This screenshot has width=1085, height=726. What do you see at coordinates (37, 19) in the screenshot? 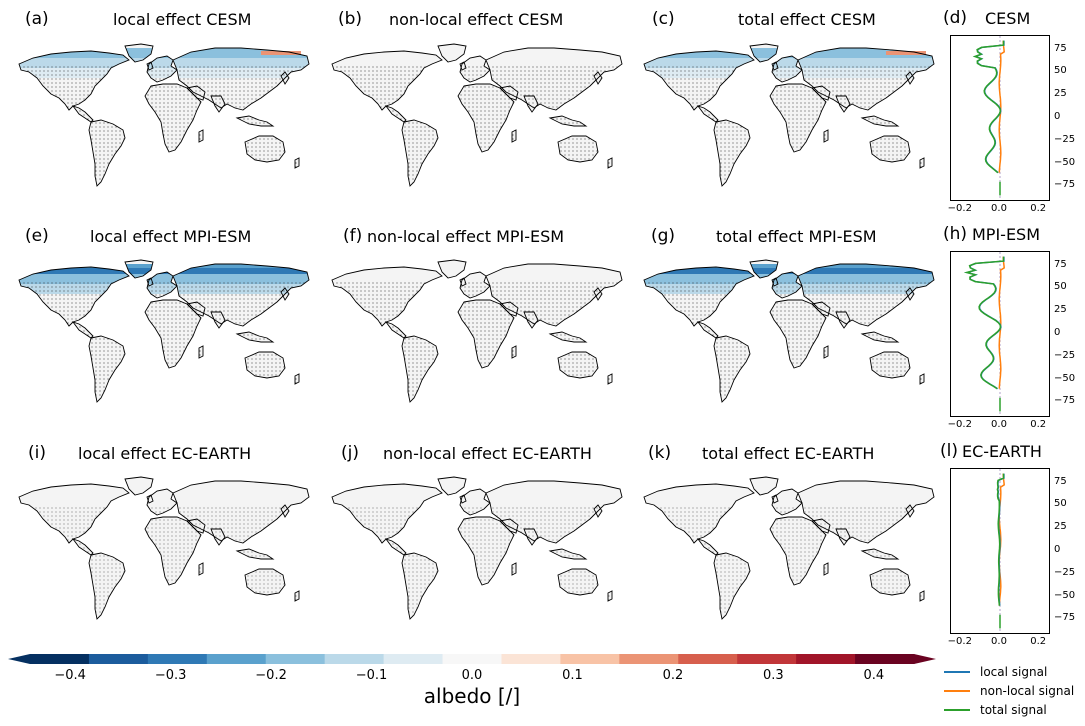
I see `panel-label-a: (a)` at bounding box center [37, 19].